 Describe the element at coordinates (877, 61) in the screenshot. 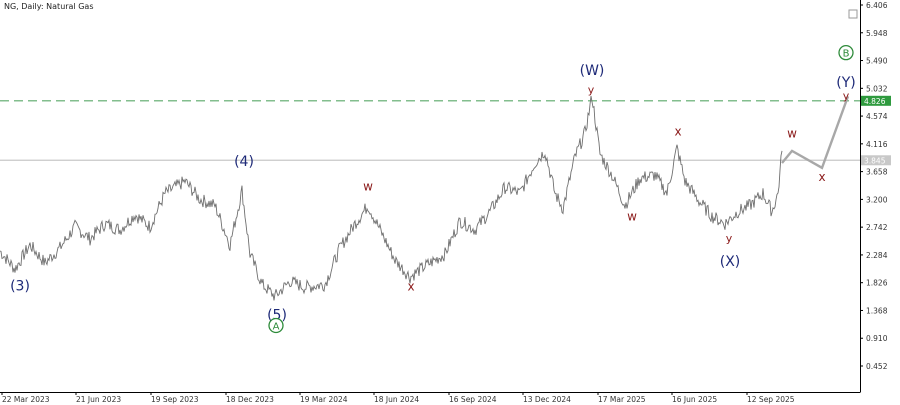

I see `y-tick-label-2: 5.490` at that location.